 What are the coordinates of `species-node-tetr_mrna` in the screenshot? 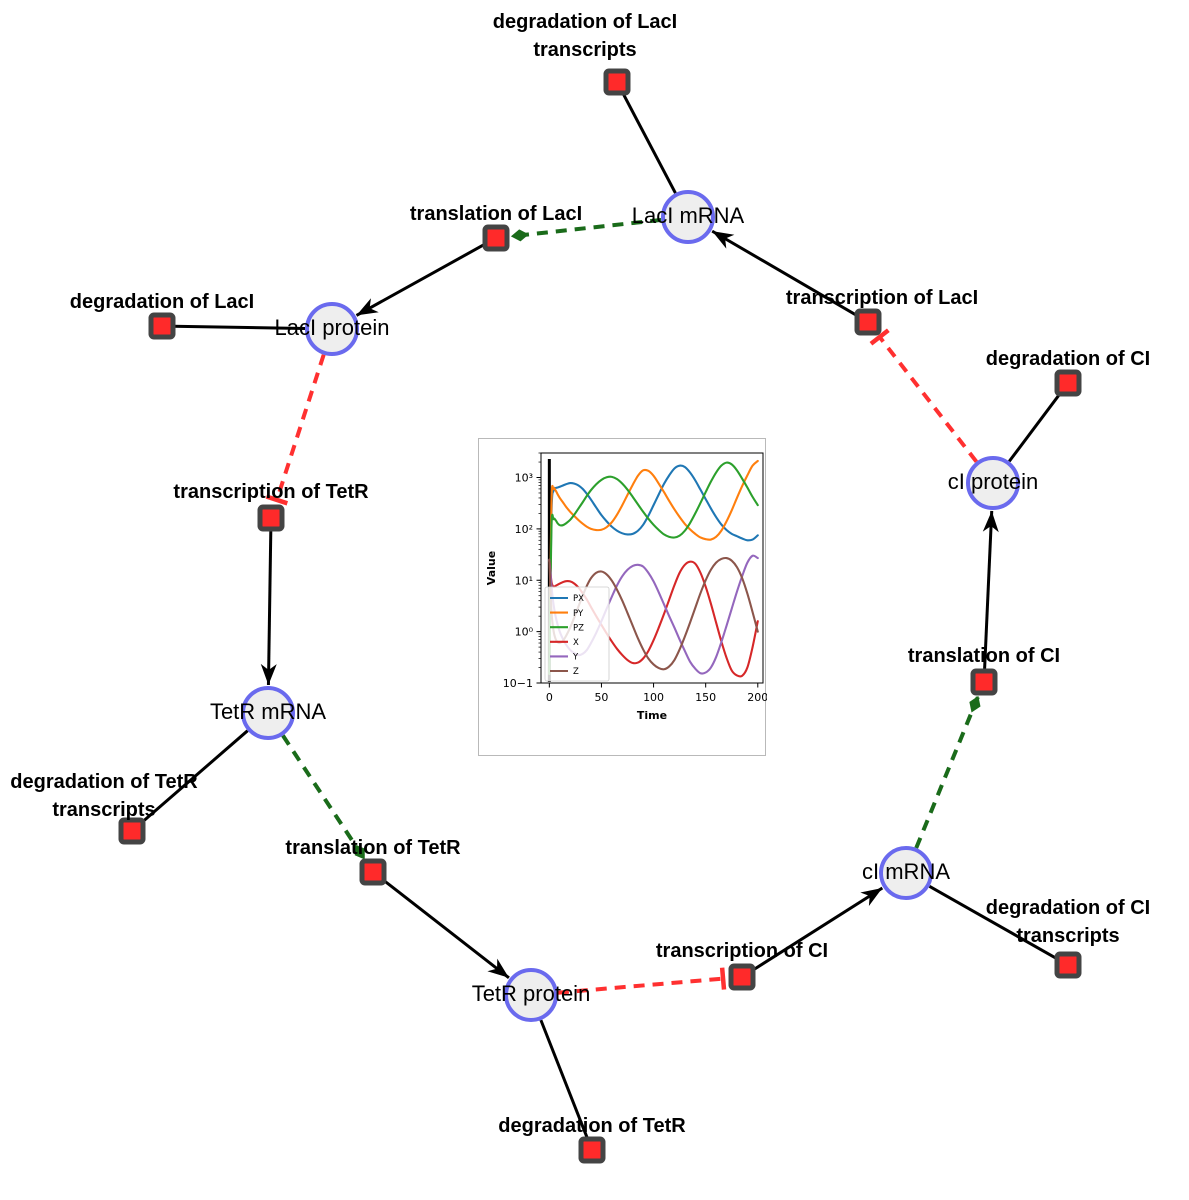 It's located at (268, 713).